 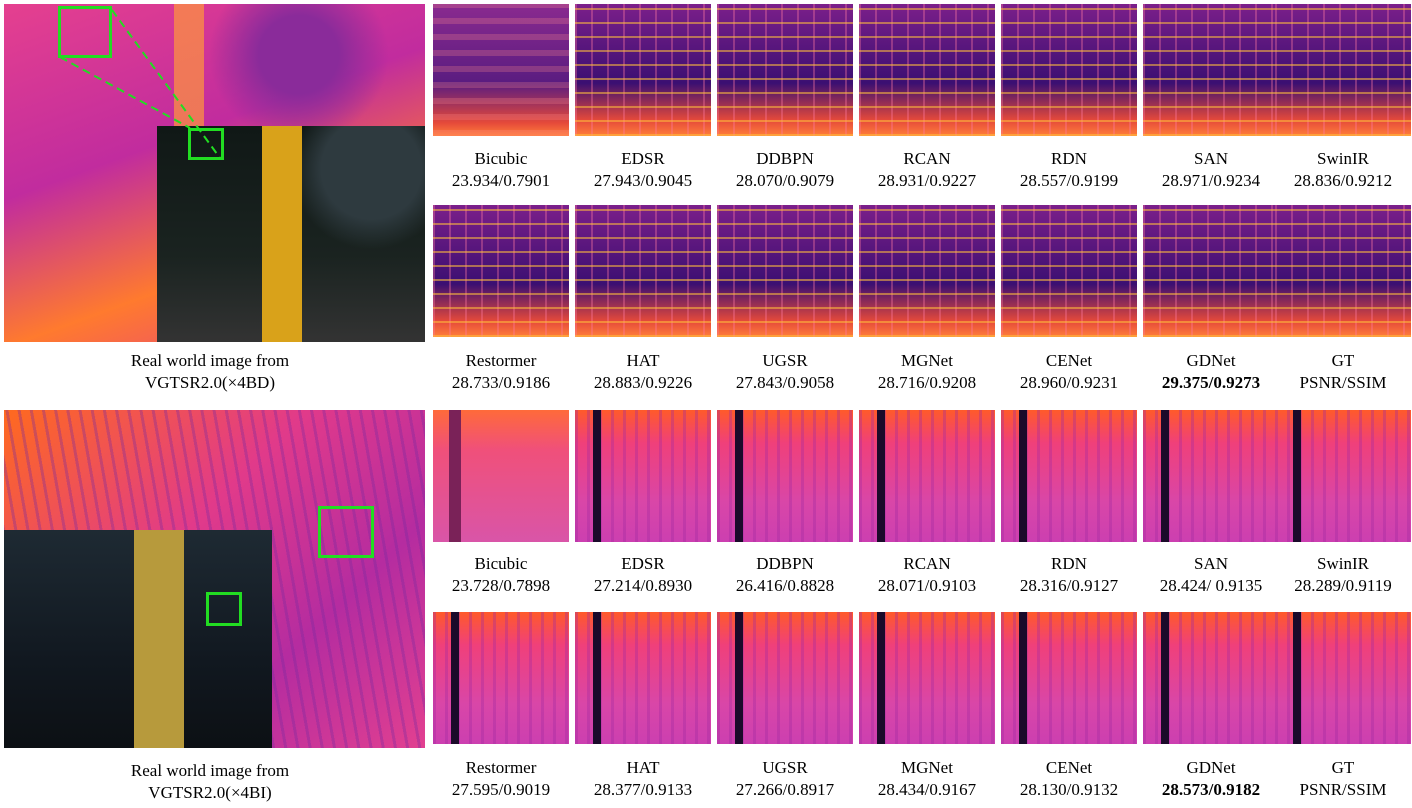 What do you see at coordinates (785, 585) in the screenshot?
I see `psnr-ssim-score: 26.416/0.8828` at bounding box center [785, 585].